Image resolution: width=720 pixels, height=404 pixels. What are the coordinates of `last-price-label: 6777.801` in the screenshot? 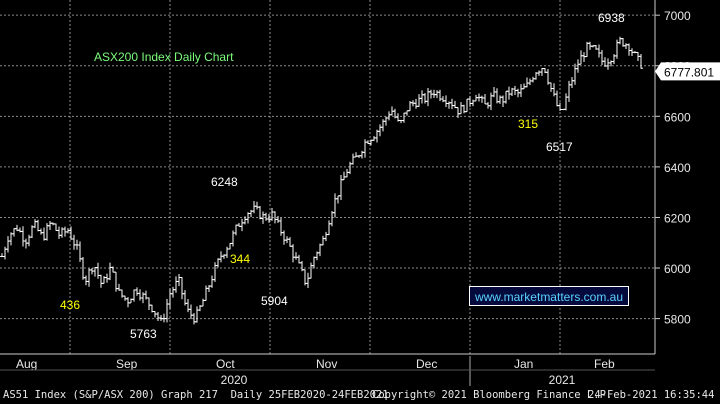 It's located at (689, 72).